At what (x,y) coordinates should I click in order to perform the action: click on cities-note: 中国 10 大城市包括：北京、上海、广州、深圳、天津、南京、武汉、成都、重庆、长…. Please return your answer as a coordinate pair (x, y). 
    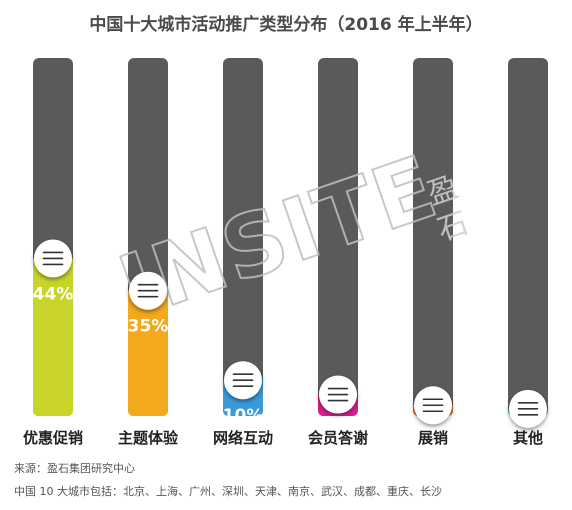
    Looking at the image, I should click on (228, 491).